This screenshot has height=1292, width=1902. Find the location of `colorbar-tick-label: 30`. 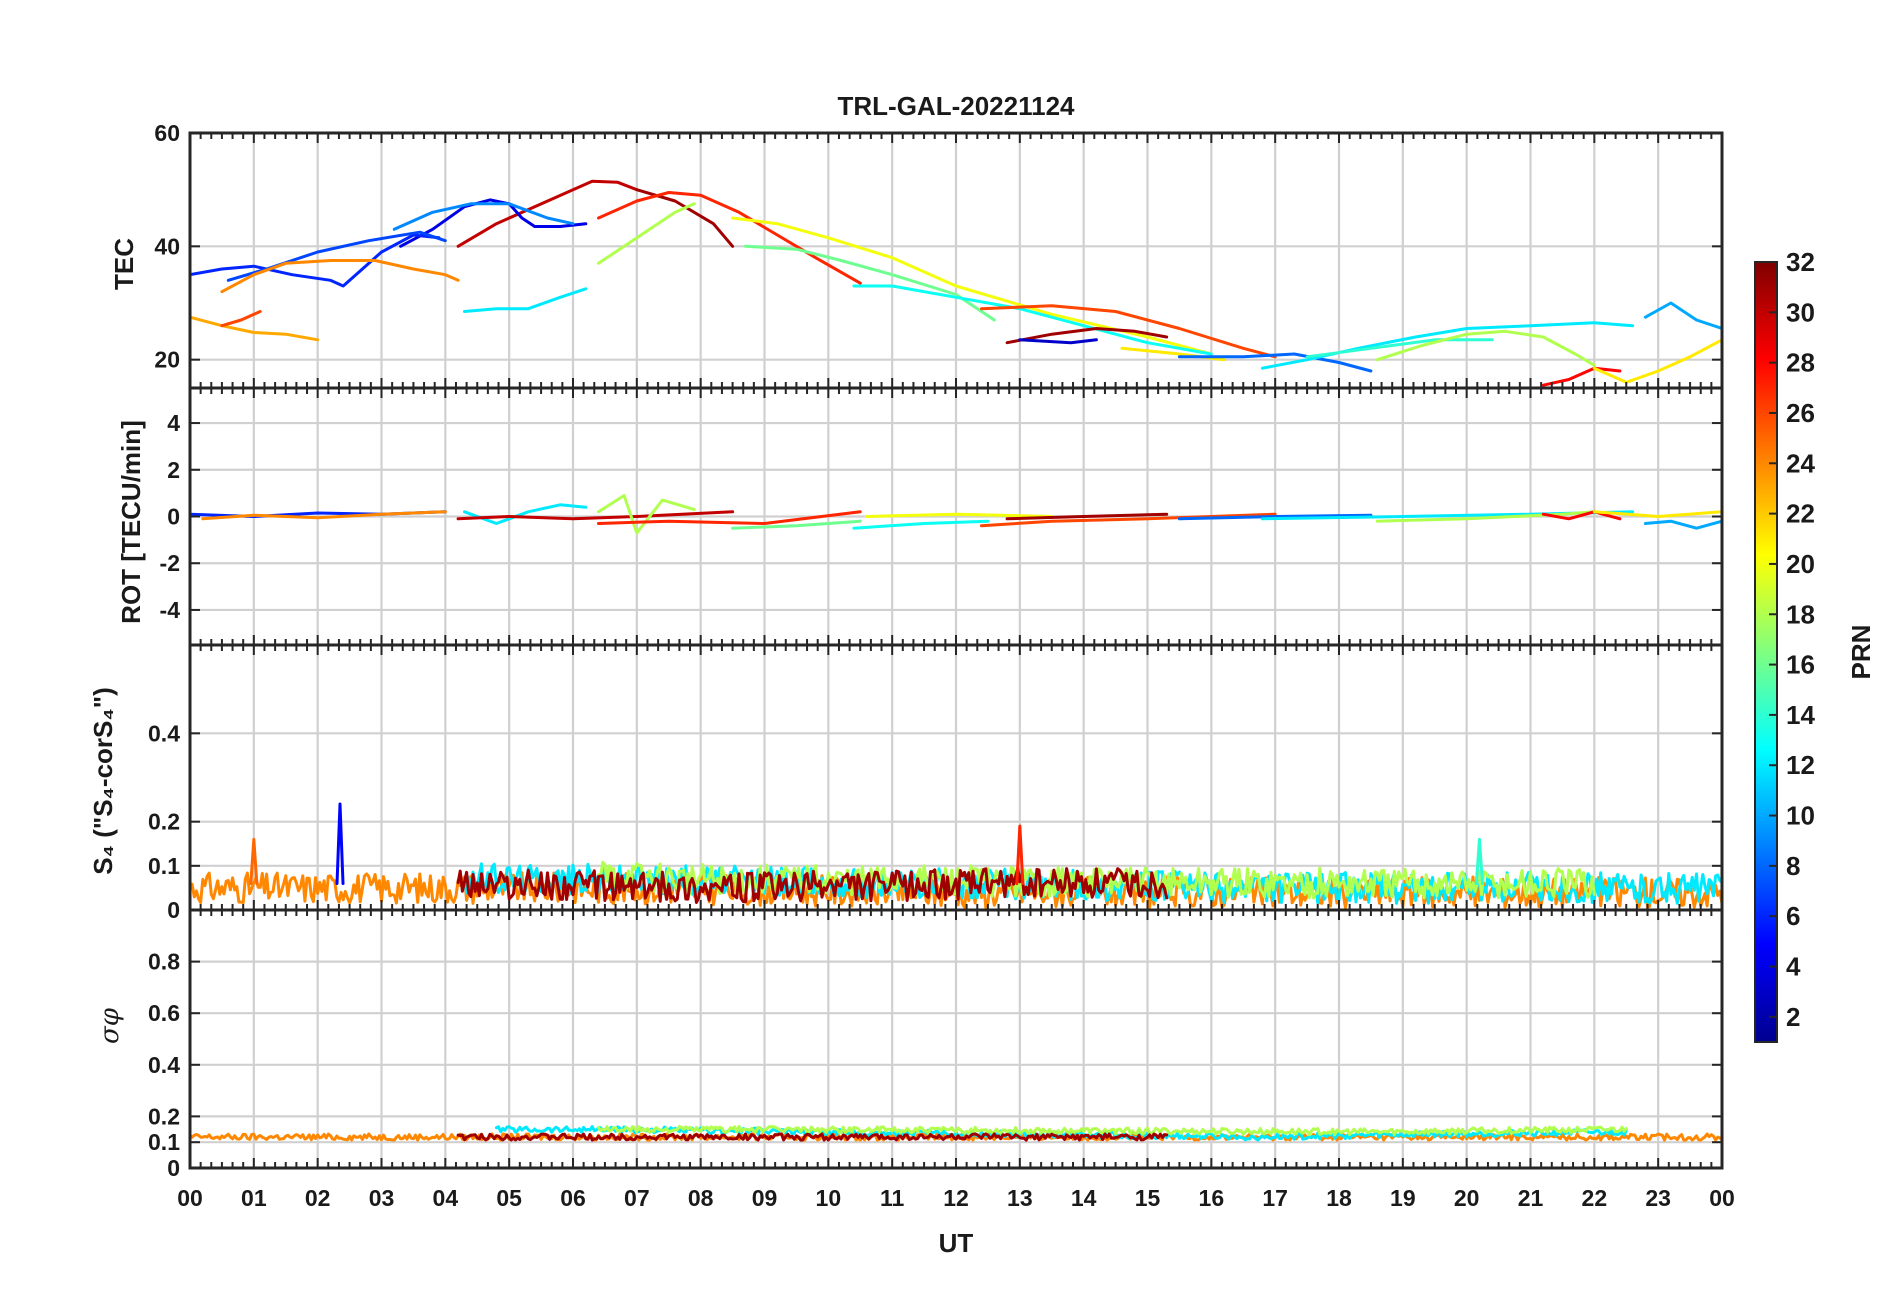

colorbar-tick-label: 30 is located at coordinates (1800, 312).